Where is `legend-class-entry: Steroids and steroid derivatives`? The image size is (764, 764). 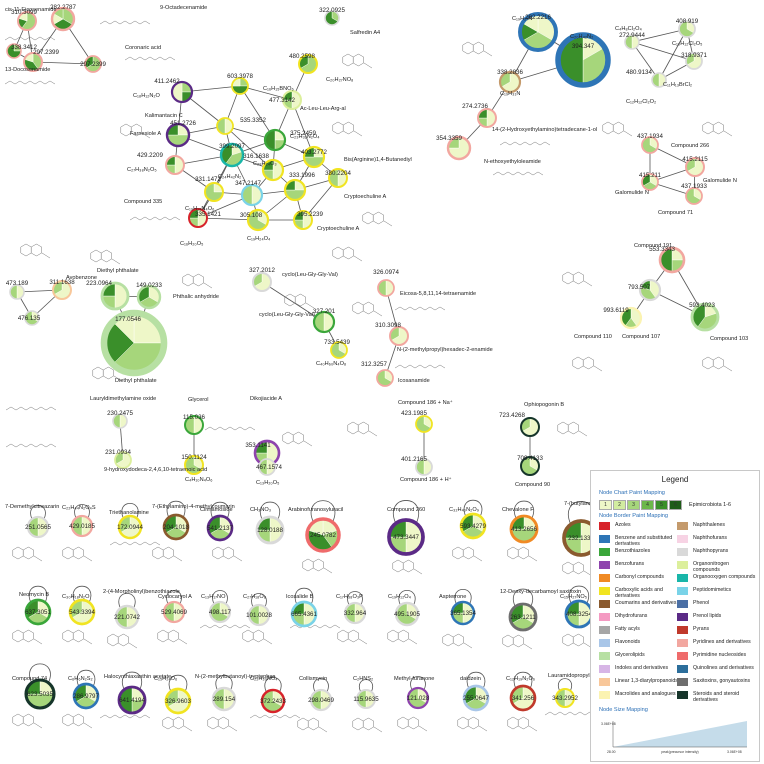
legend-class-entry: Steroids and steroid derivatives is located at coordinates (717, 697).